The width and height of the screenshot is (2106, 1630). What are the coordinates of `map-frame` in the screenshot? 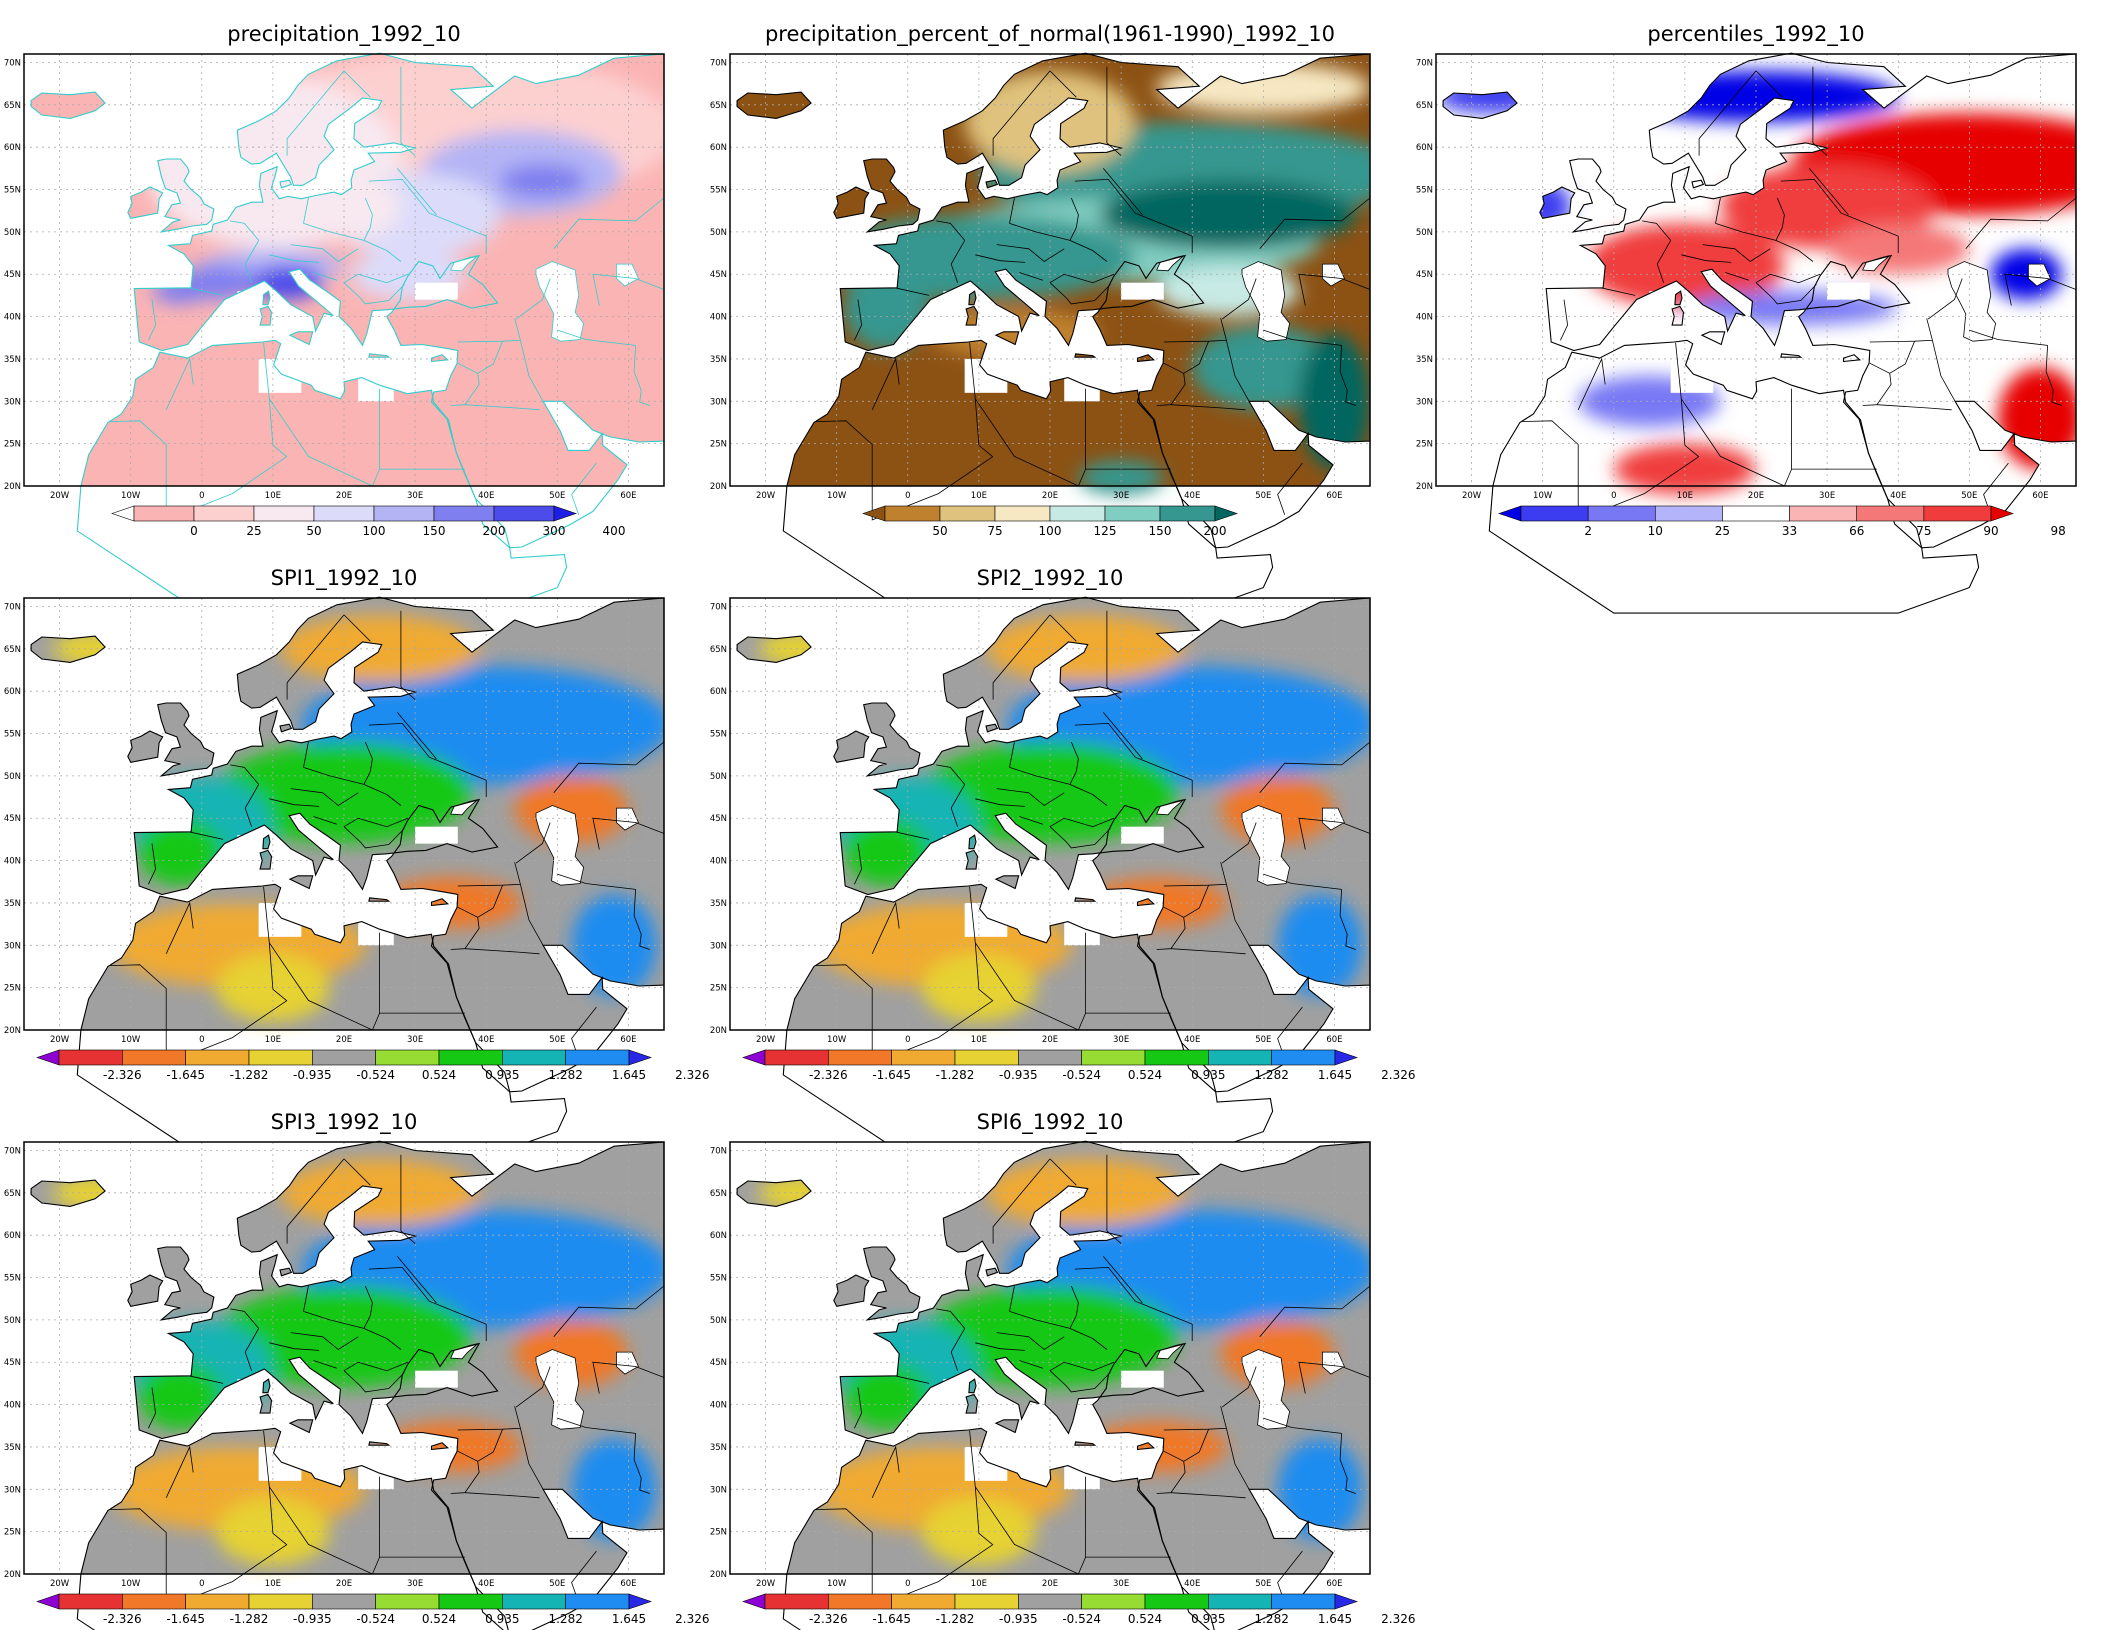 It's located at (1756, 270).